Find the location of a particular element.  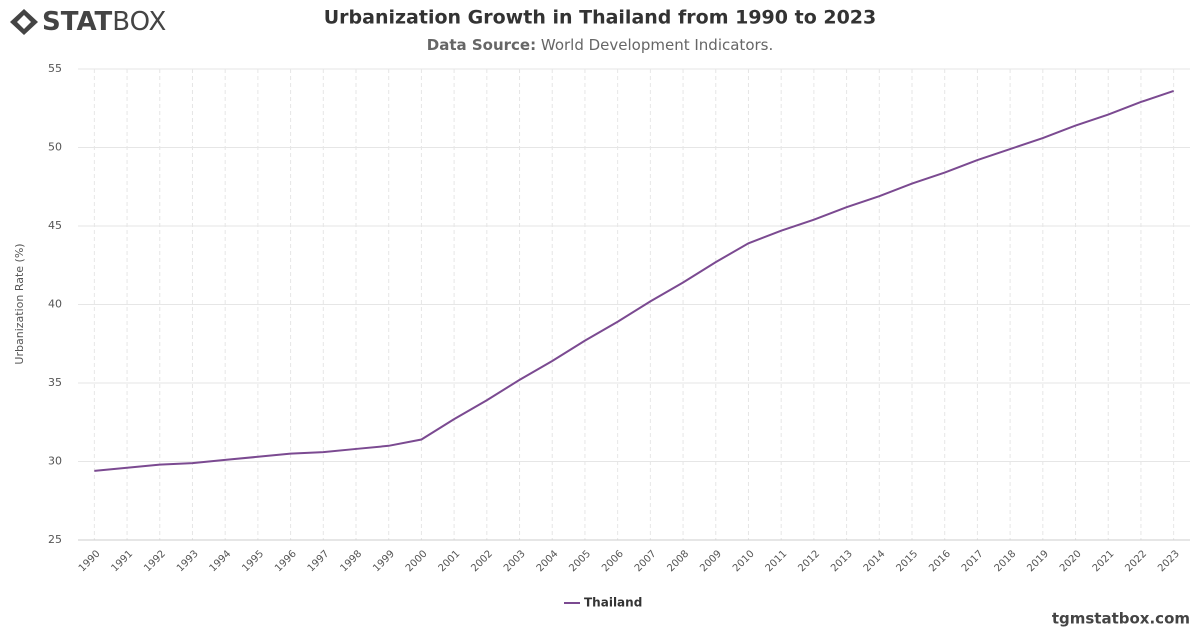

x-tick-label: 2016 is located at coordinates (940, 561).